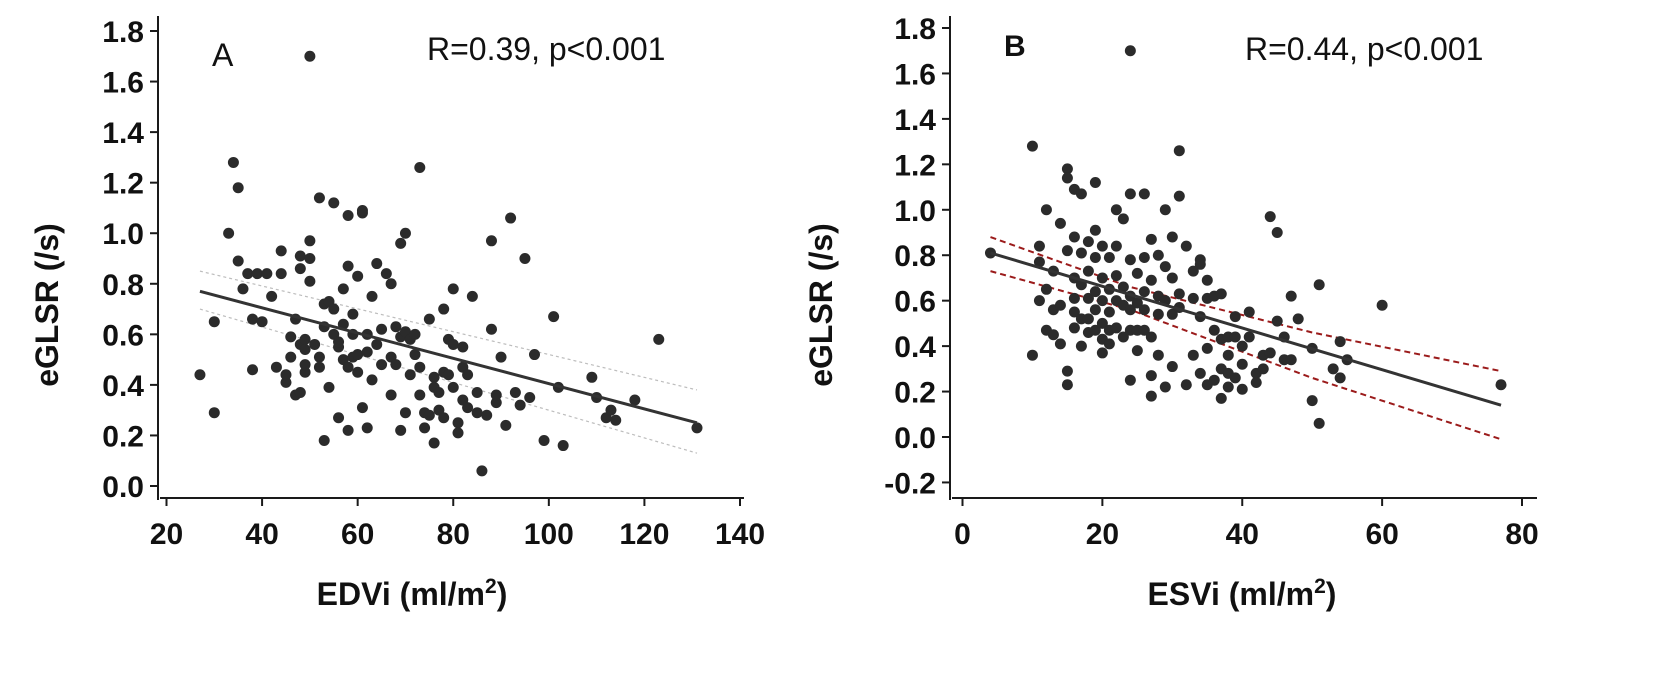 The image size is (1680, 677). I want to click on y-tick-label-a: 0.4, so click(123, 386).